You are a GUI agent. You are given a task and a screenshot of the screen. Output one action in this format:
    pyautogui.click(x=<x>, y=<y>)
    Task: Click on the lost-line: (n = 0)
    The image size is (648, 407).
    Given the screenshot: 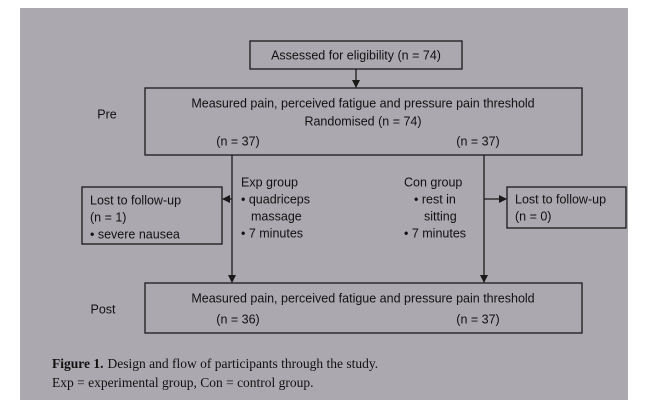 What is the action you would take?
    pyautogui.click(x=533, y=216)
    